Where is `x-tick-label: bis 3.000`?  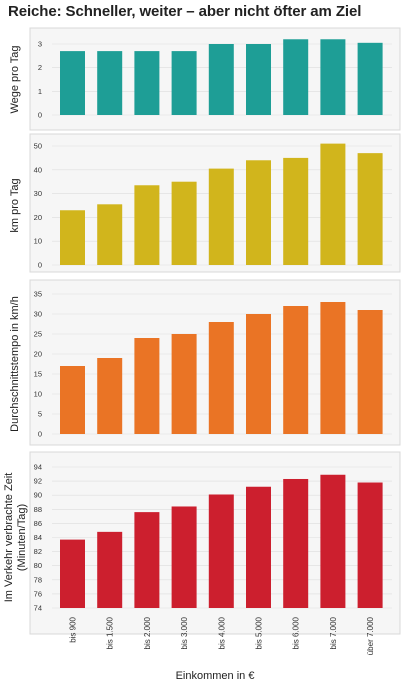
x-tick-label: bis 3.000 is located at coordinates (184, 632).